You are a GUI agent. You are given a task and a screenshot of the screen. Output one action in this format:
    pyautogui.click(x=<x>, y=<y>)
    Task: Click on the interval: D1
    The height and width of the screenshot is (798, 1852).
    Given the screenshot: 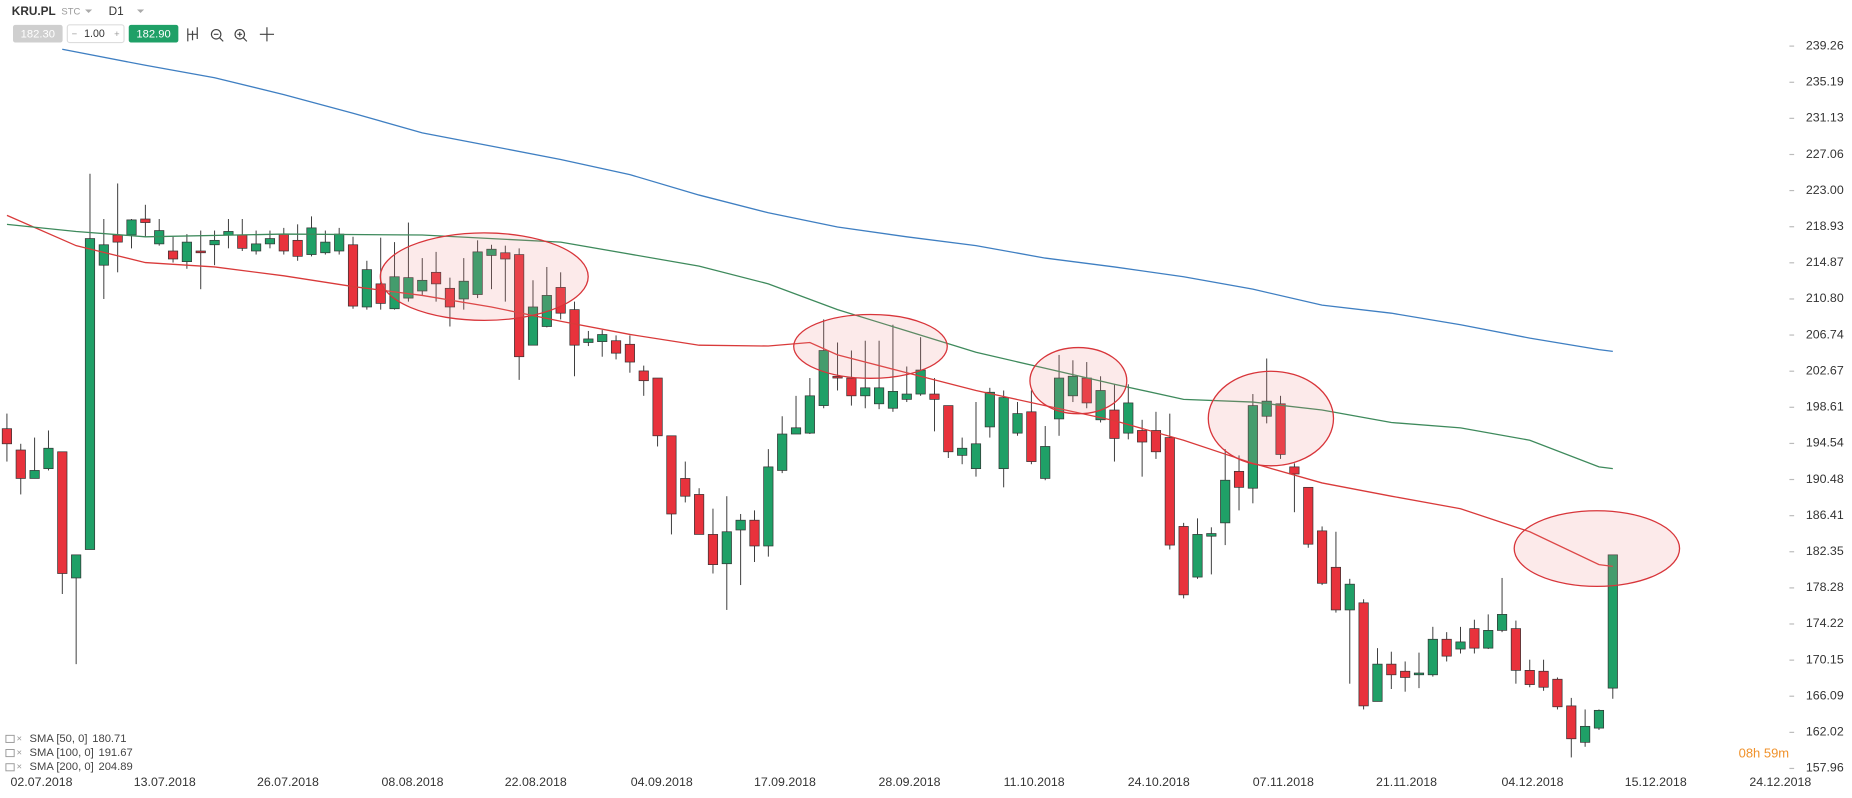 What is the action you would take?
    pyautogui.click(x=116, y=11)
    